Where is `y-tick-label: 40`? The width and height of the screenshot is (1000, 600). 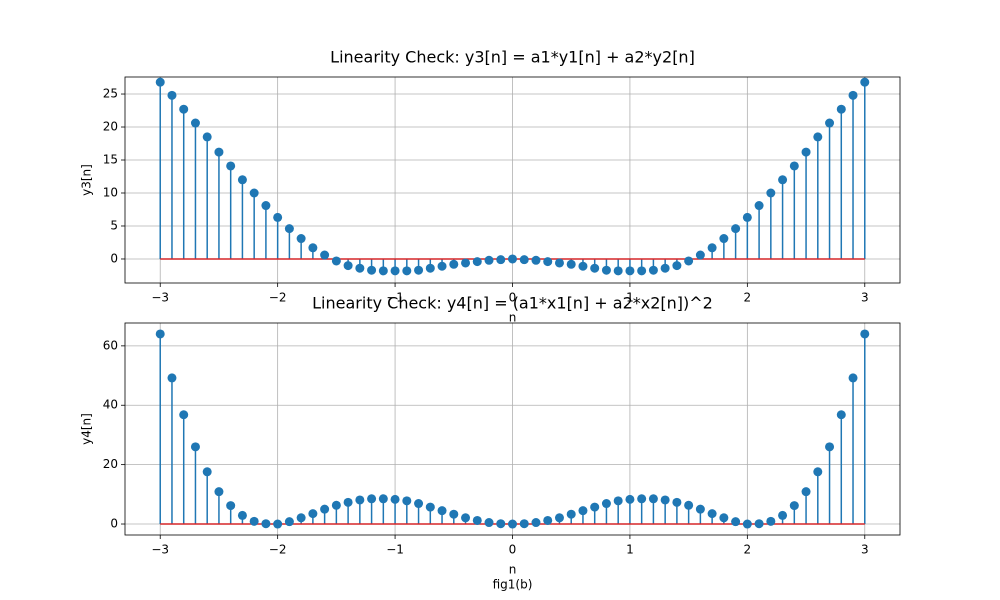
y-tick-label: 40 is located at coordinates (110, 405).